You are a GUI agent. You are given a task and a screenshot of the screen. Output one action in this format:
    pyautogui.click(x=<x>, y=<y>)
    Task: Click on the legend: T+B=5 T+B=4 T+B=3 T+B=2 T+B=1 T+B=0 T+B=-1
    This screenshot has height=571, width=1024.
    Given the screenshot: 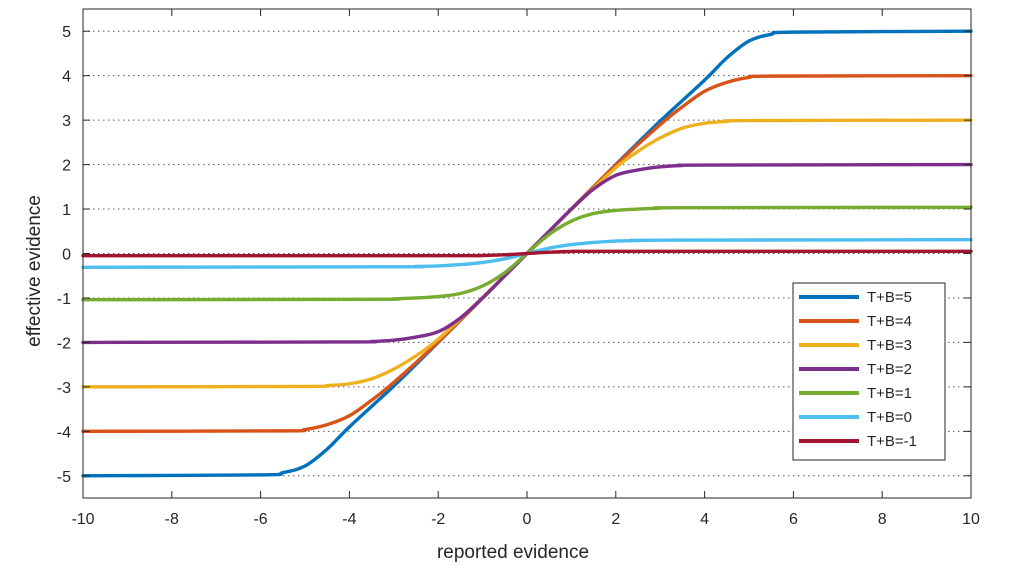 What is the action you would take?
    pyautogui.click(x=869, y=371)
    